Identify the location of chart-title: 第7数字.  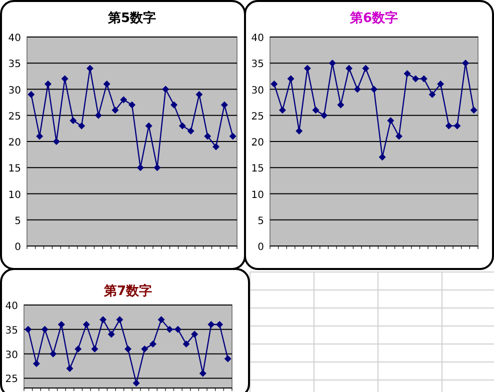
(127, 291).